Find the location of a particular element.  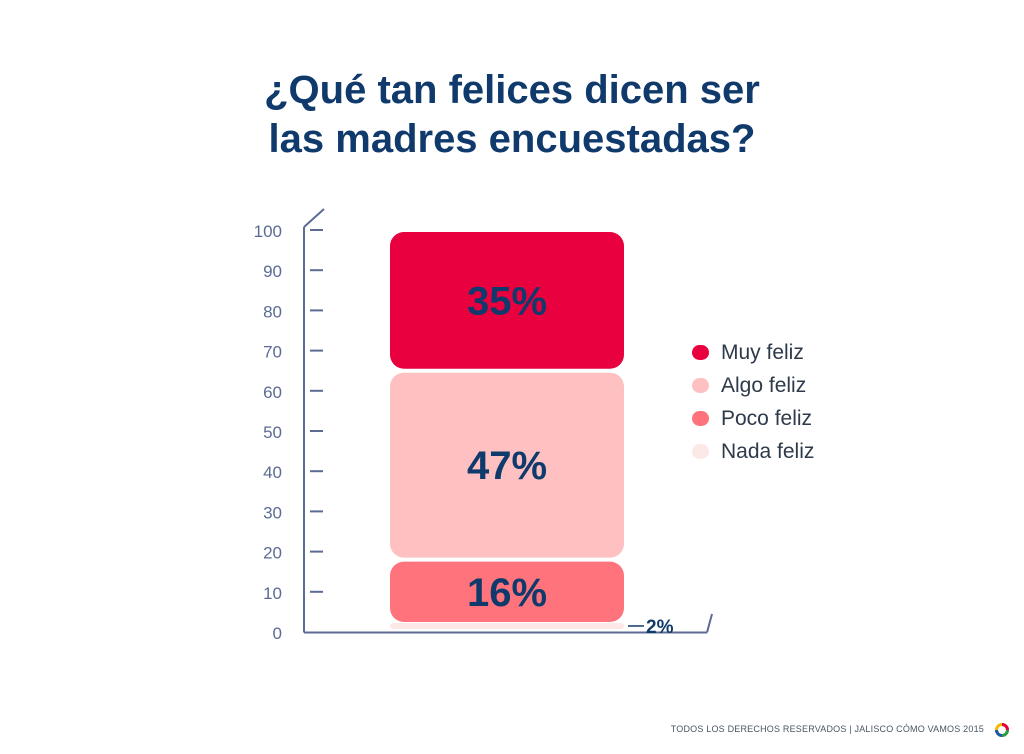

chart-title-line-1: ¿Qué tan felices dicen ser is located at coordinates (512, 90).